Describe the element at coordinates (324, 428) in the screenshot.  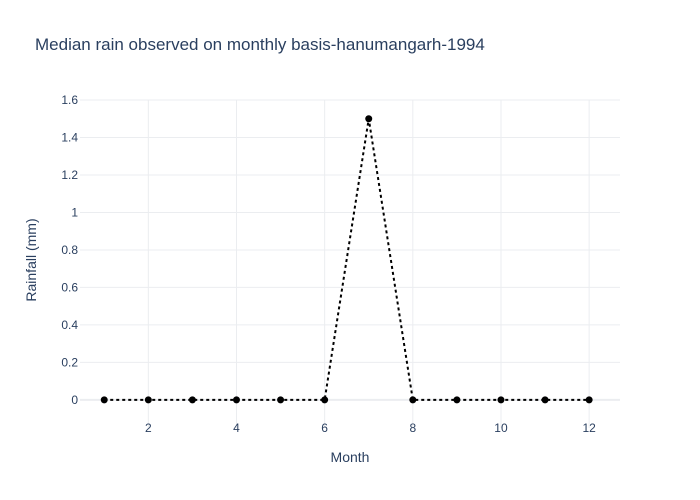
I see `x-tick-label: 6` at that location.